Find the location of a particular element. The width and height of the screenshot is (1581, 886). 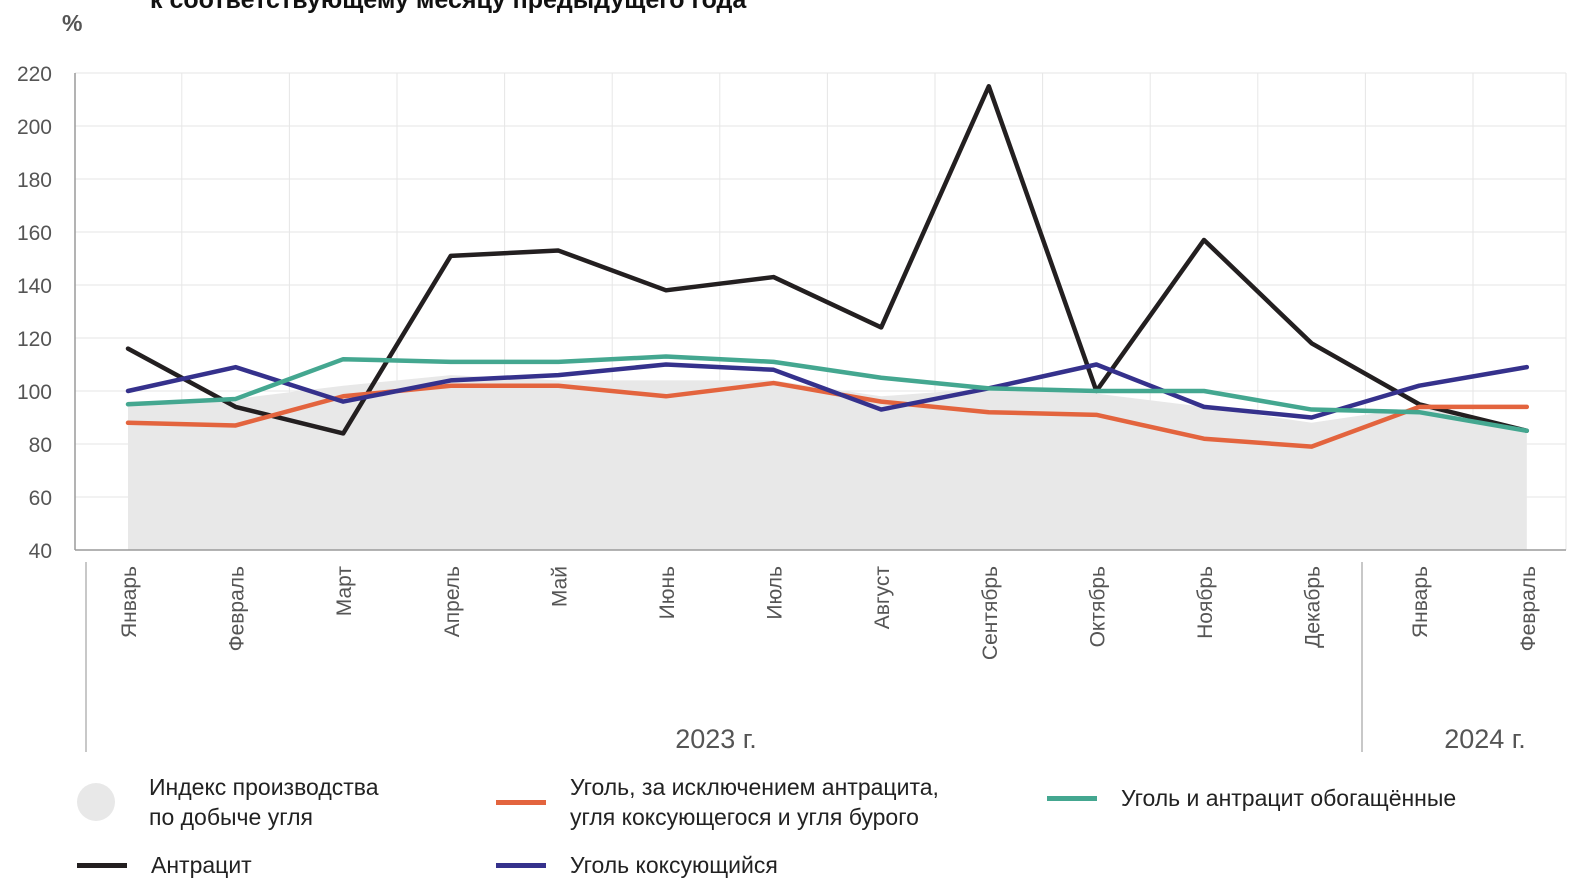

legend-item-coking-coal: Уголь коксующийся is located at coordinates (637, 865).